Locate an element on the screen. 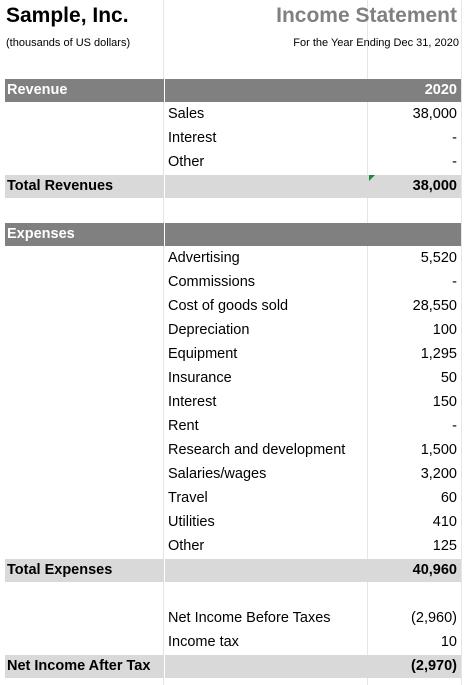  expenses-header-row: Expenses is located at coordinates (232, 234).